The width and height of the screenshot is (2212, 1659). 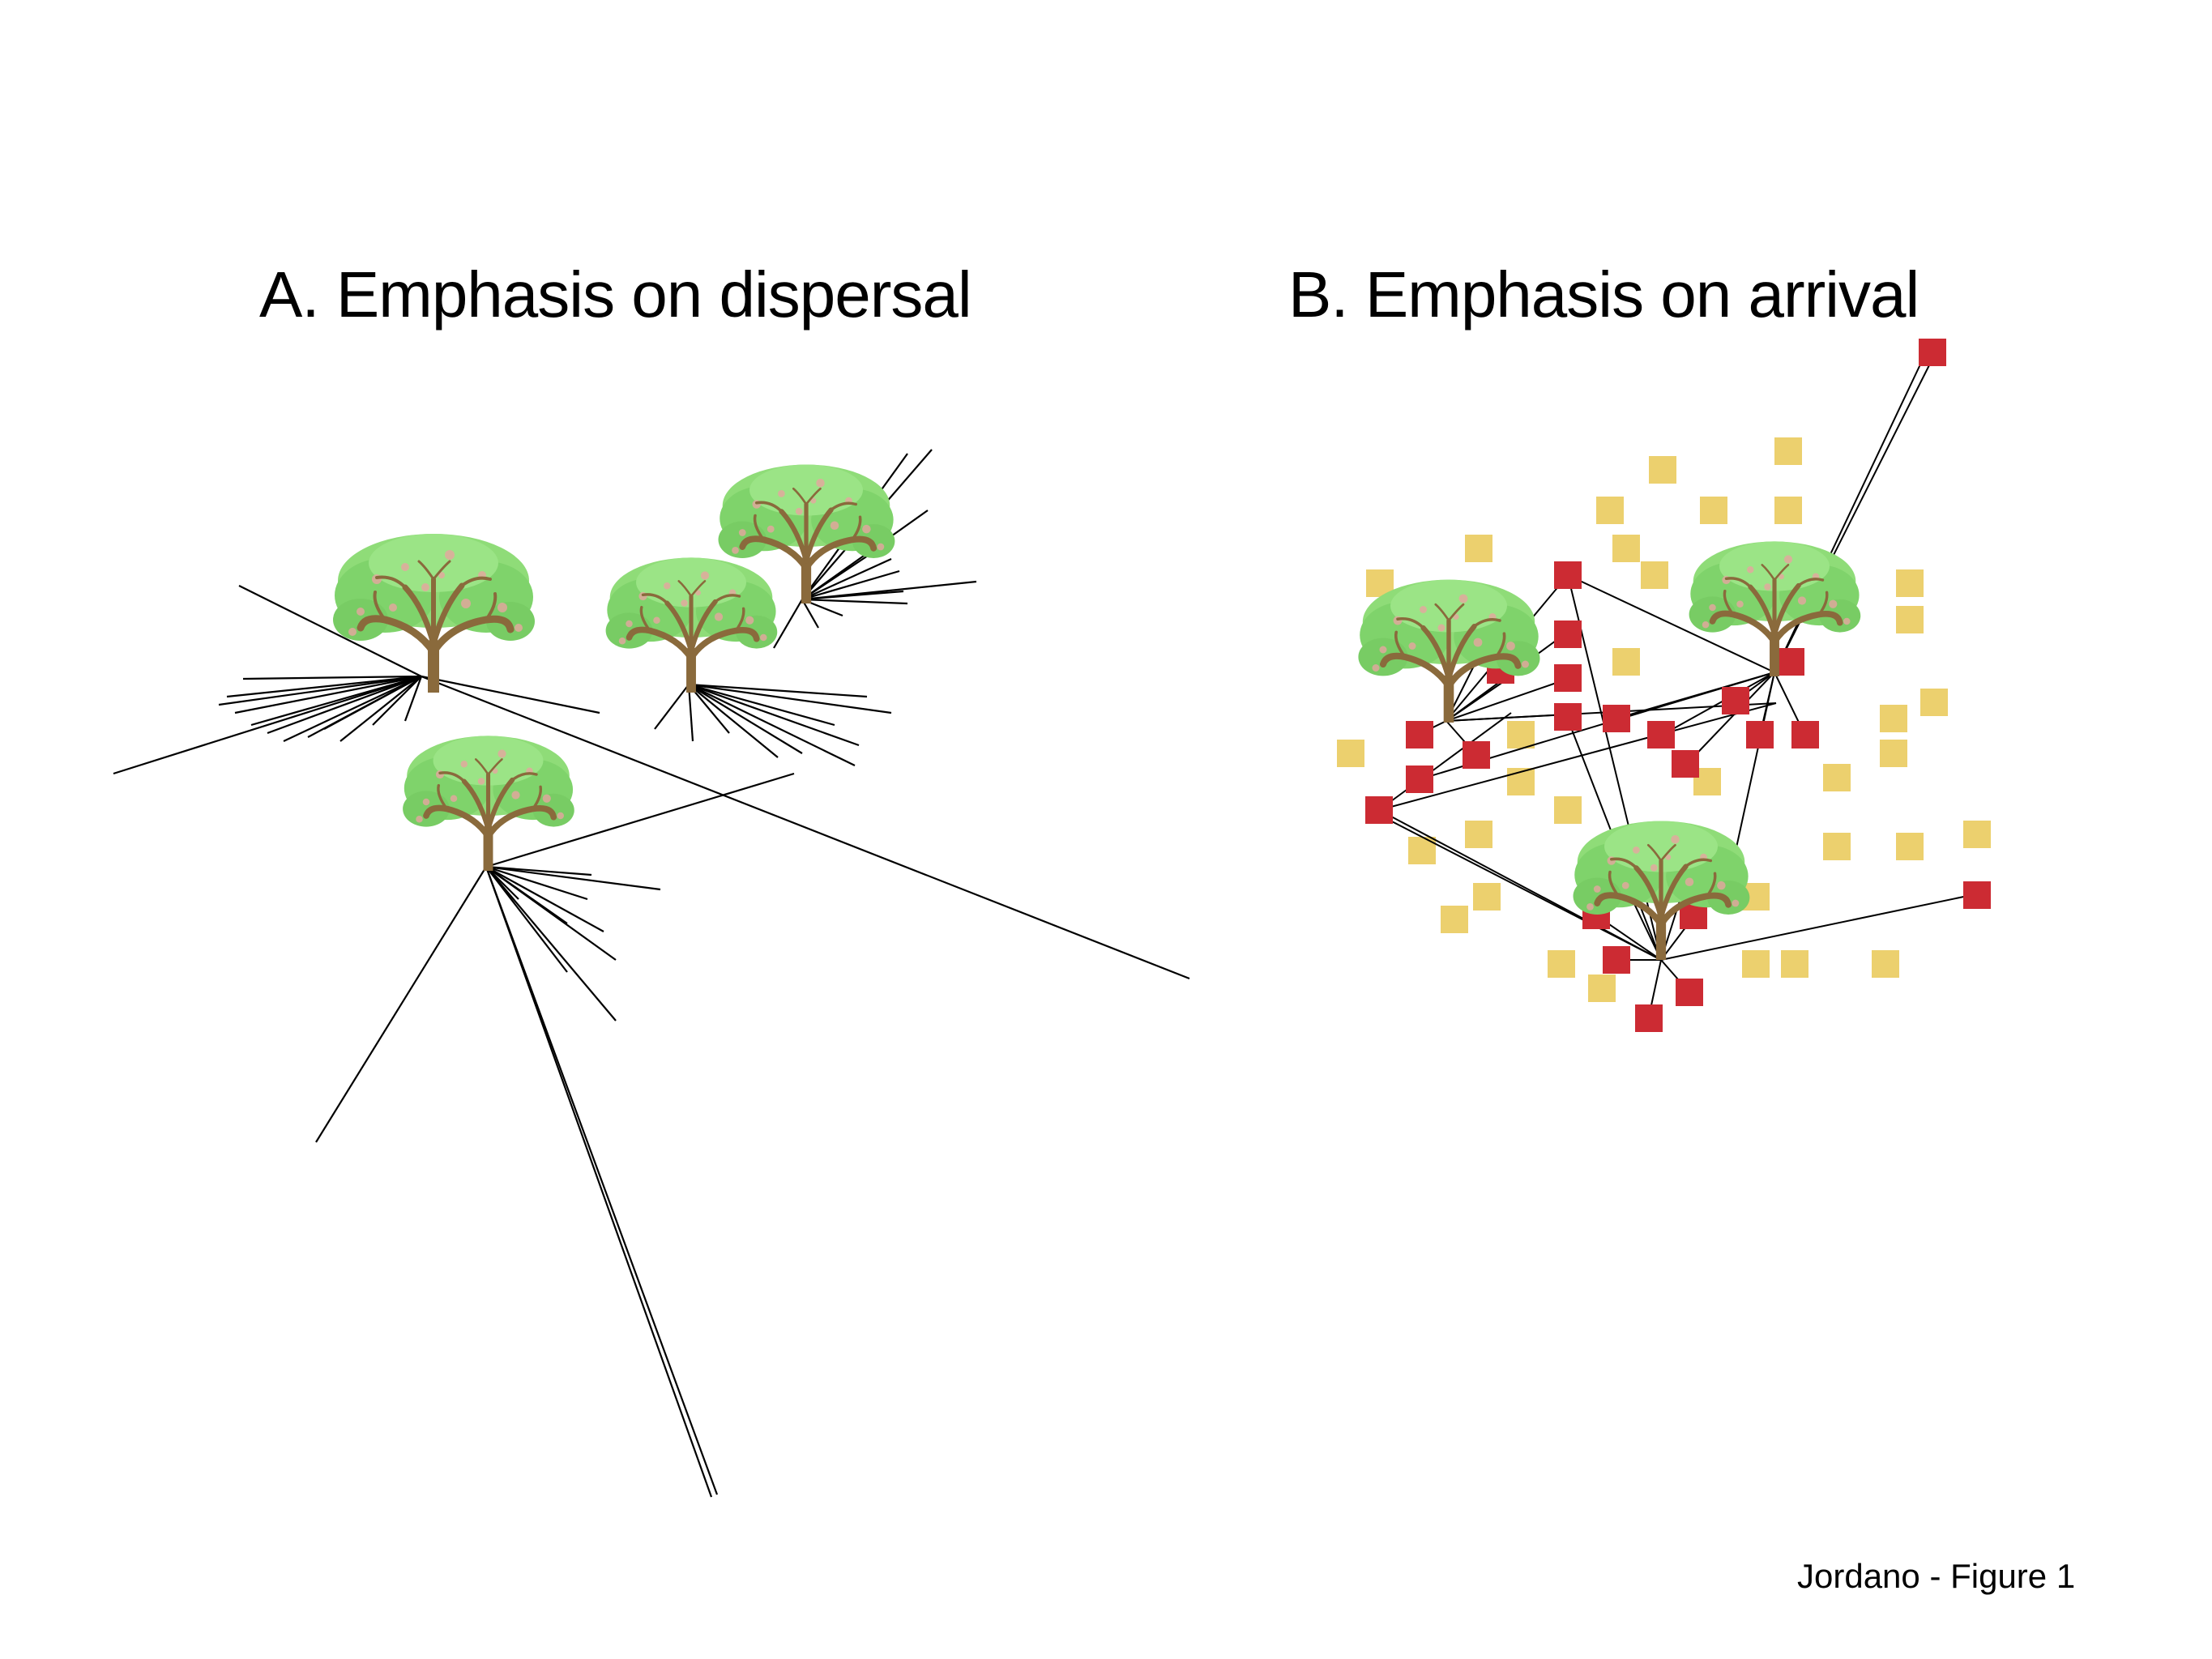 I want to click on panel-a-title: A. Emphasis on dispersal, so click(x=615, y=294).